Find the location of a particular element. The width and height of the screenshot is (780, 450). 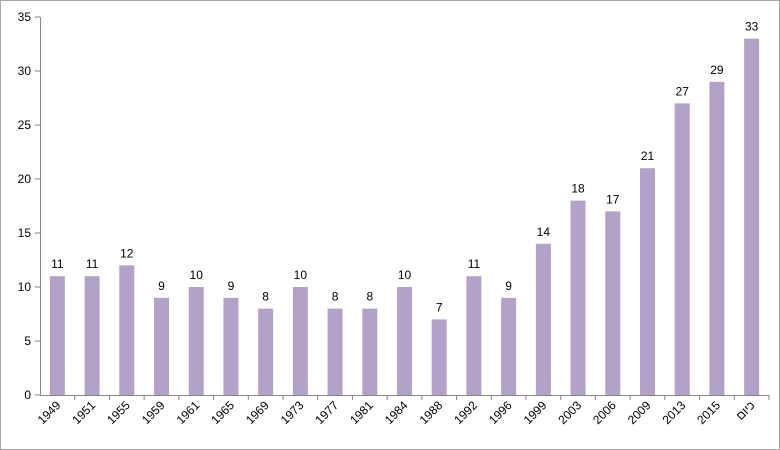

data-label-1955: 12 is located at coordinates (127, 253).